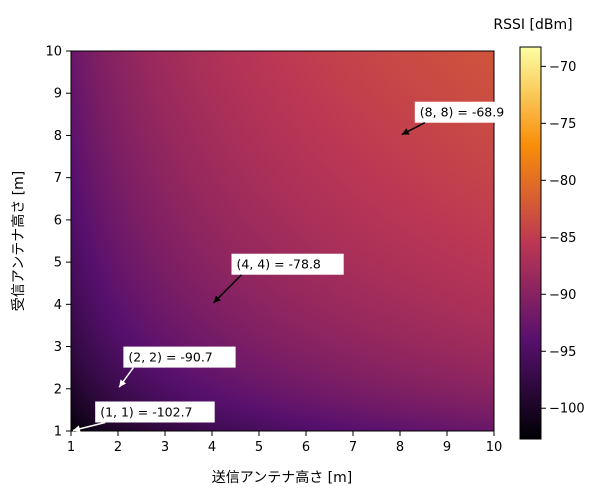 The image size is (598, 488). What do you see at coordinates (562, 295) in the screenshot?
I see `colorbar-tick-label: −90` at bounding box center [562, 295].